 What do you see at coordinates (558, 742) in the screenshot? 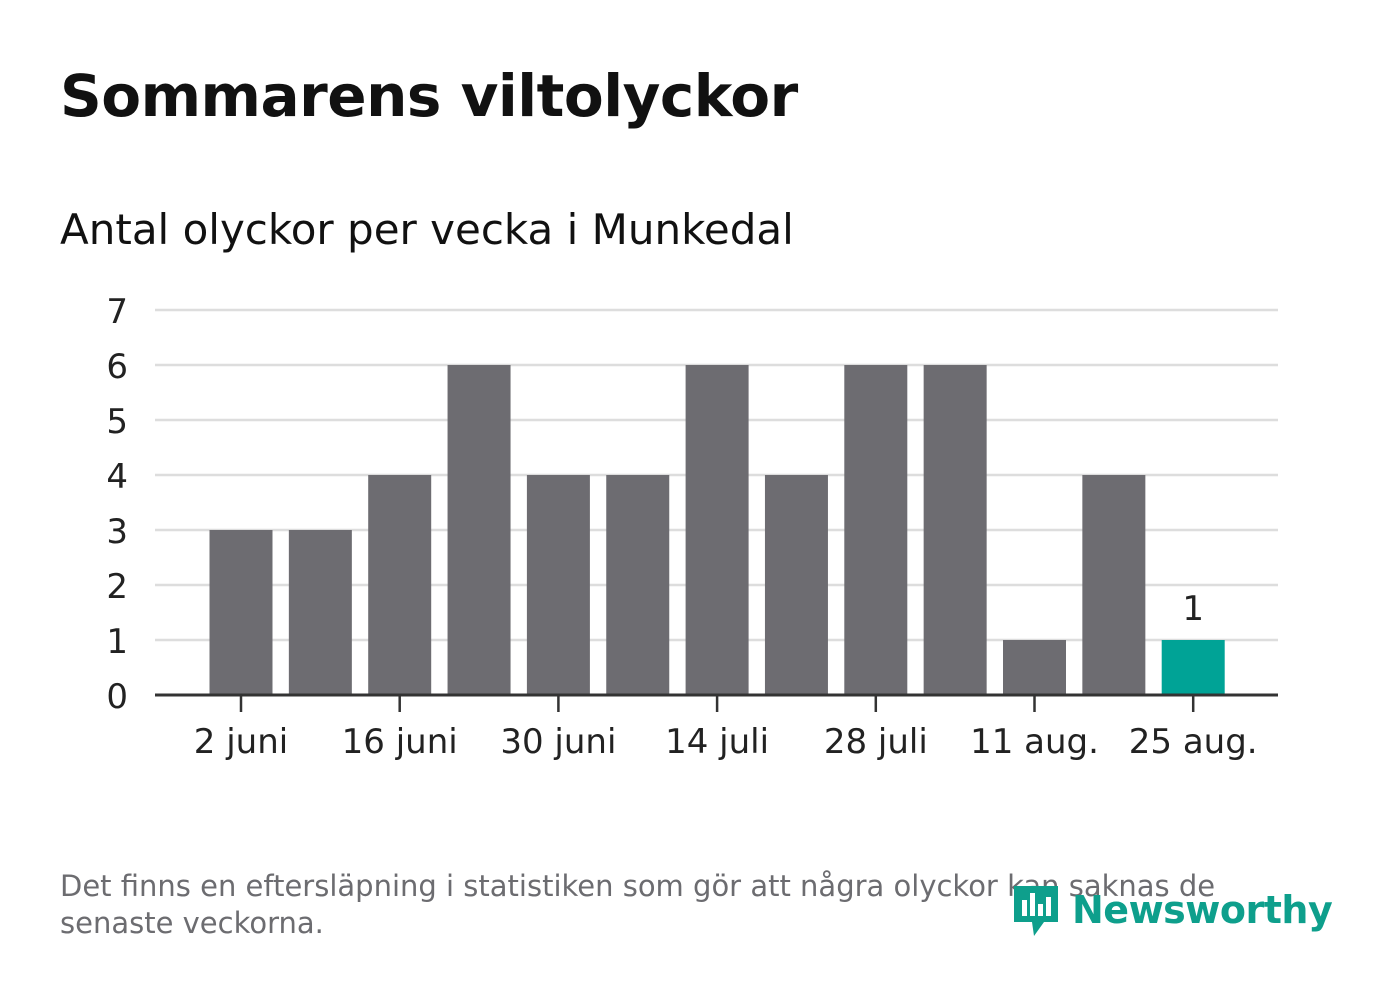
I see `x-tick-label: 30 juni` at bounding box center [558, 742].